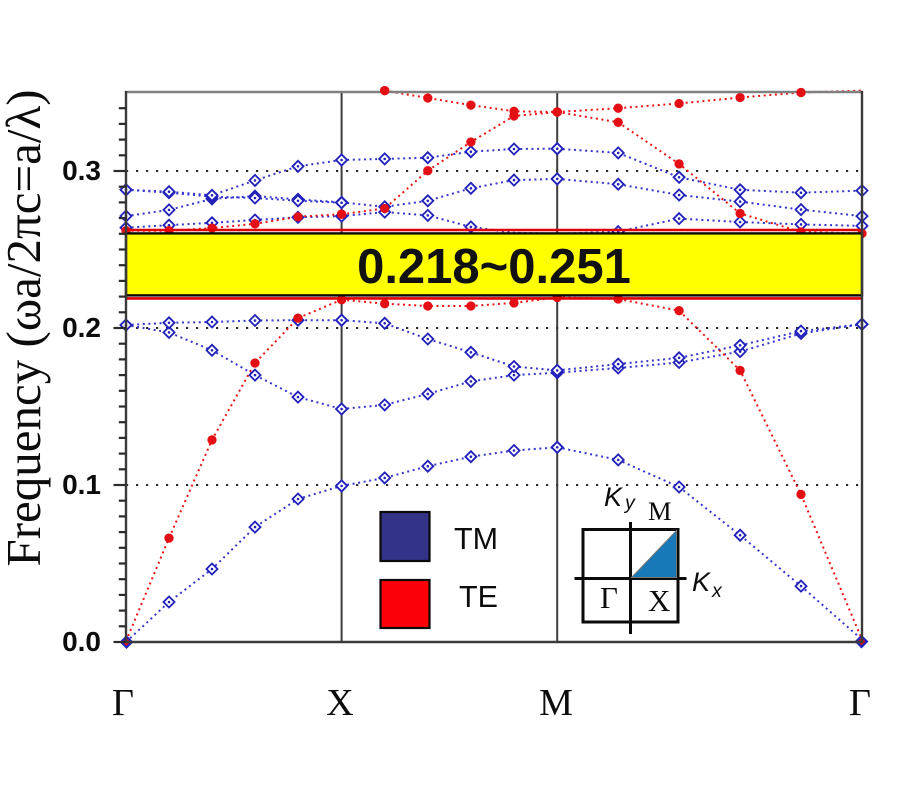 The image size is (900, 805). I want to click on svg-text: 0.3, so click(81, 170).